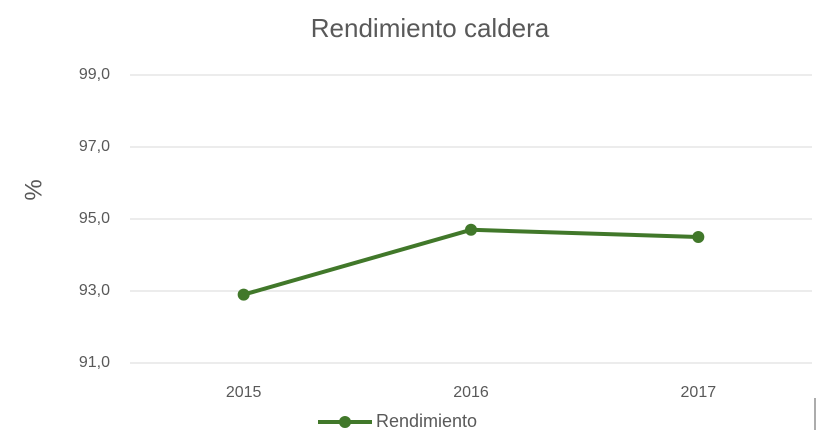 The image size is (817, 433). What do you see at coordinates (94, 362) in the screenshot?
I see `y-tick-label: 91,0` at bounding box center [94, 362].